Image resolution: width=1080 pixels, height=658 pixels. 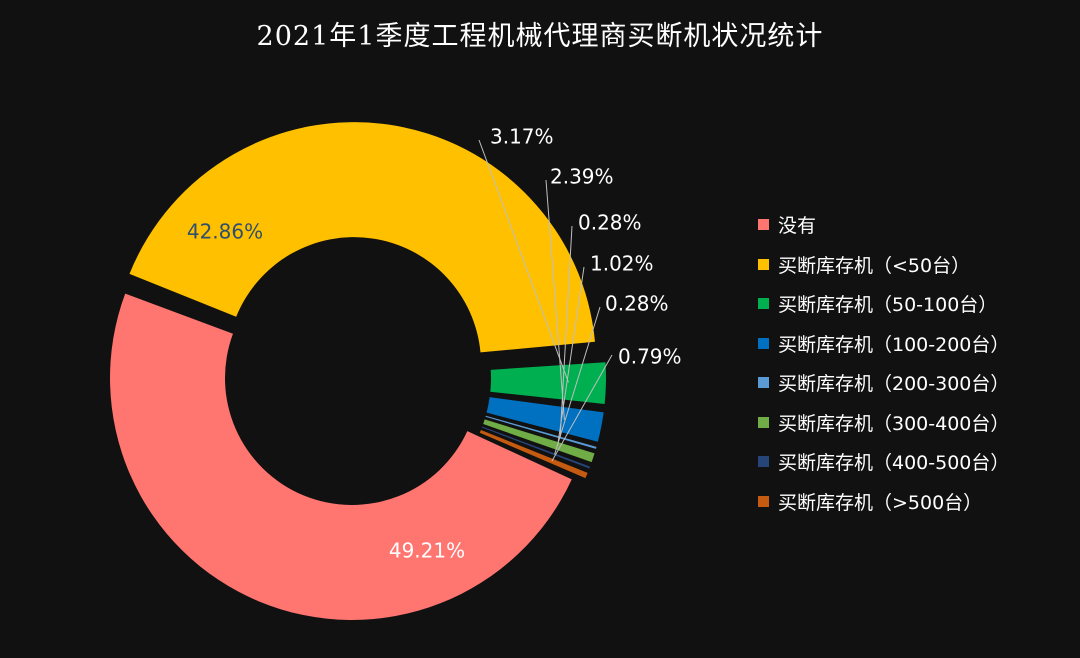 What do you see at coordinates (622, 264) in the screenshot?
I see `data-label-5: 1.02%` at bounding box center [622, 264].